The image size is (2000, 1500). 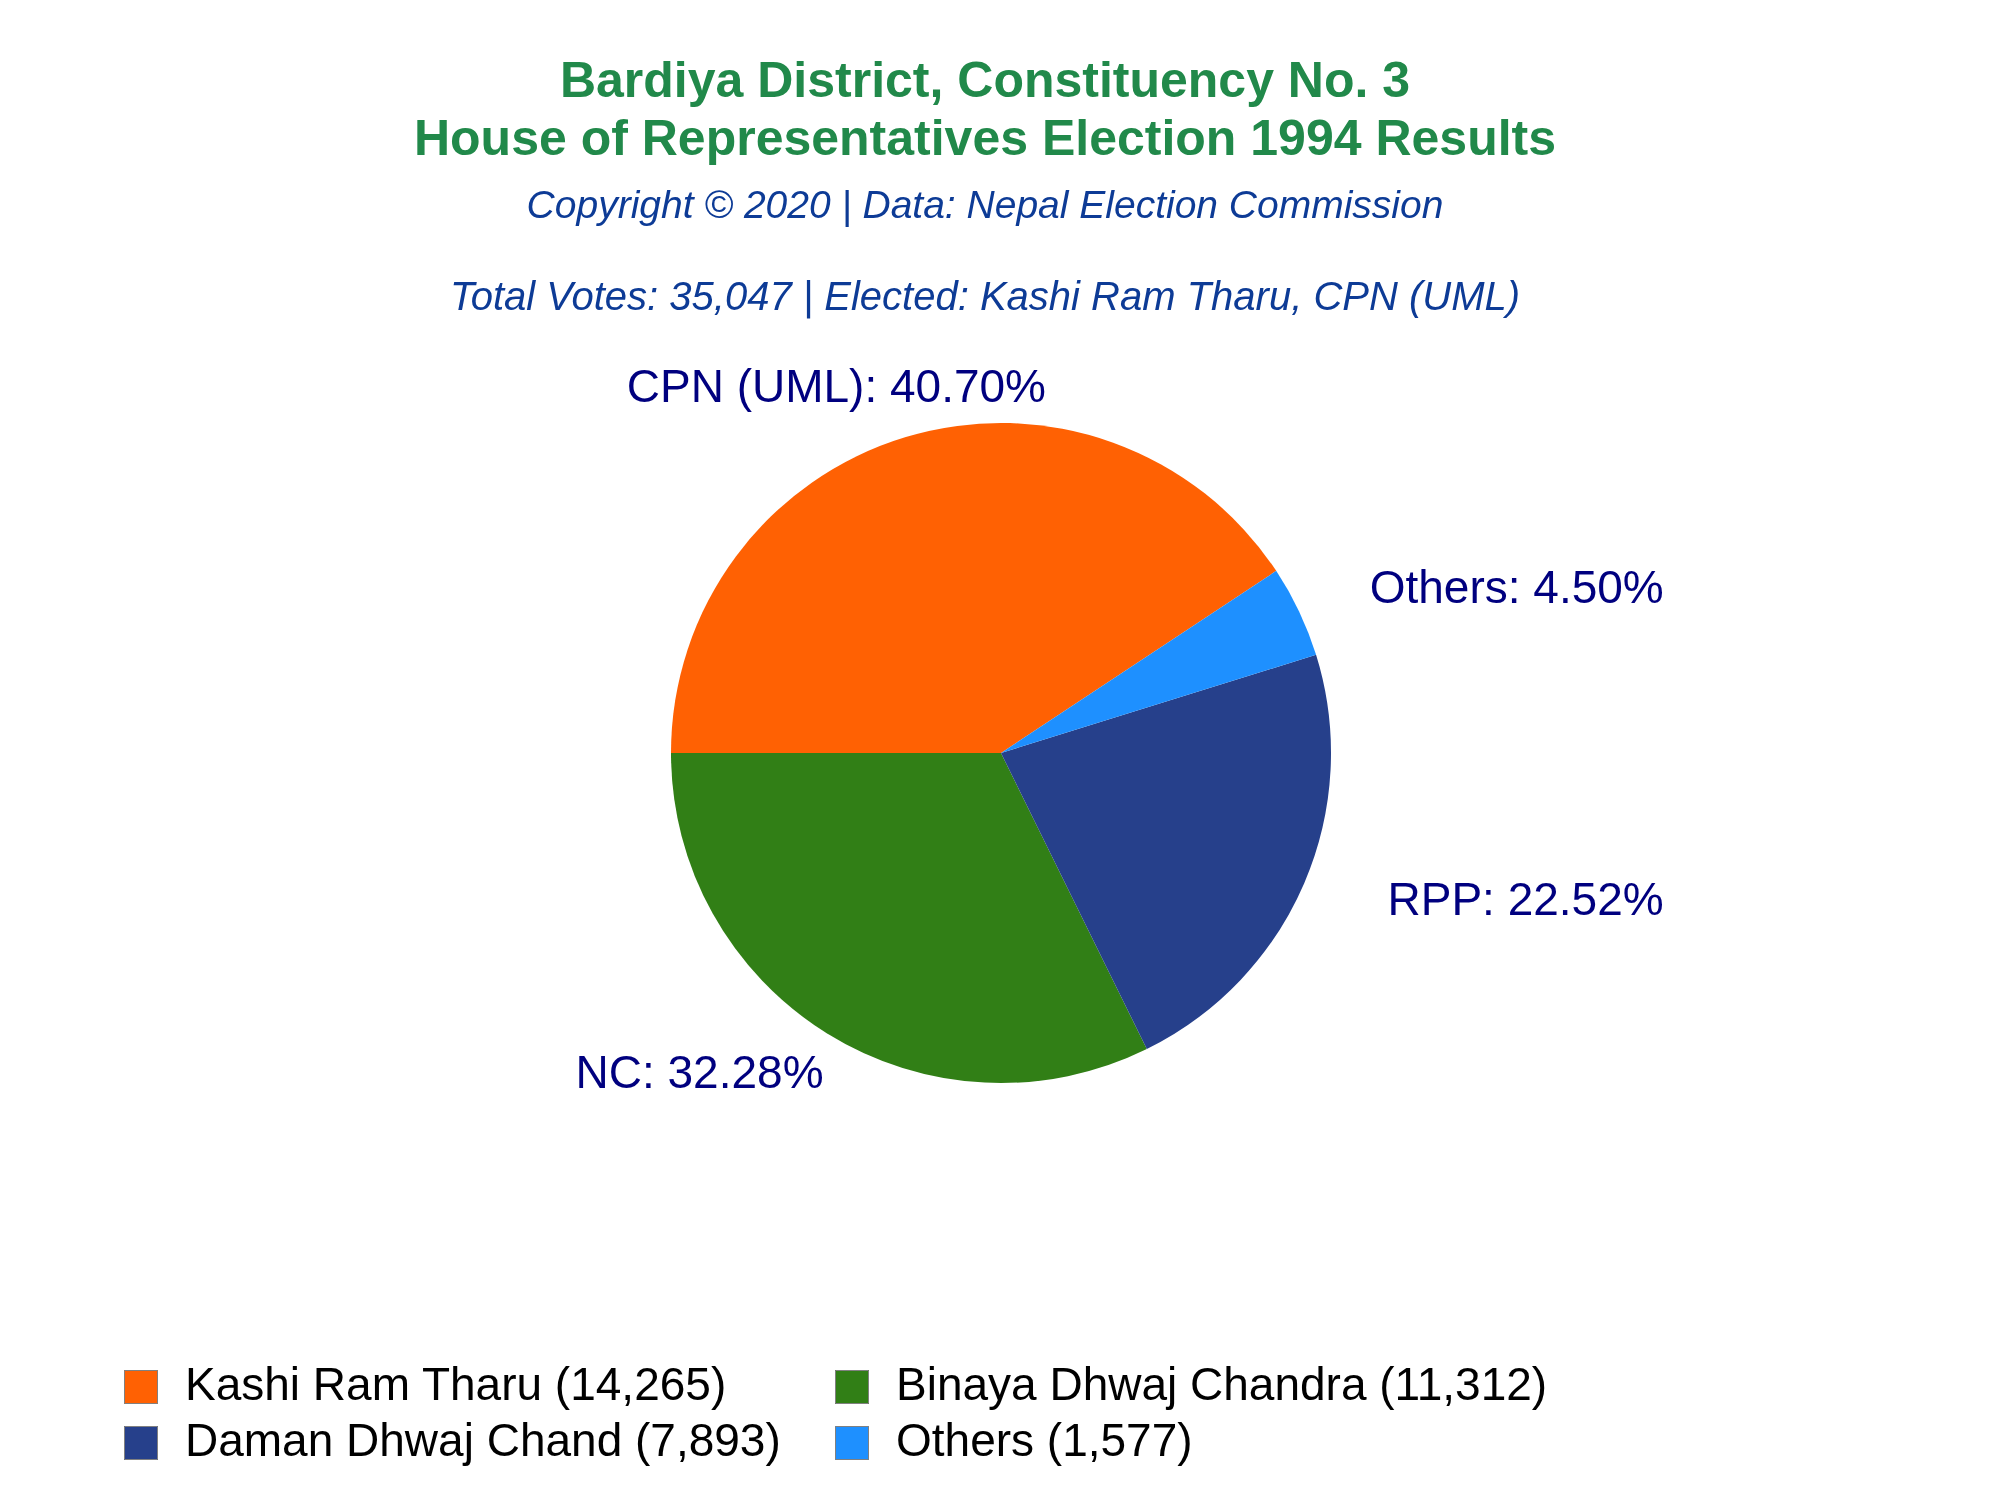 I want to click on data-label: Others: 4.50%, so click(x=1516, y=586).